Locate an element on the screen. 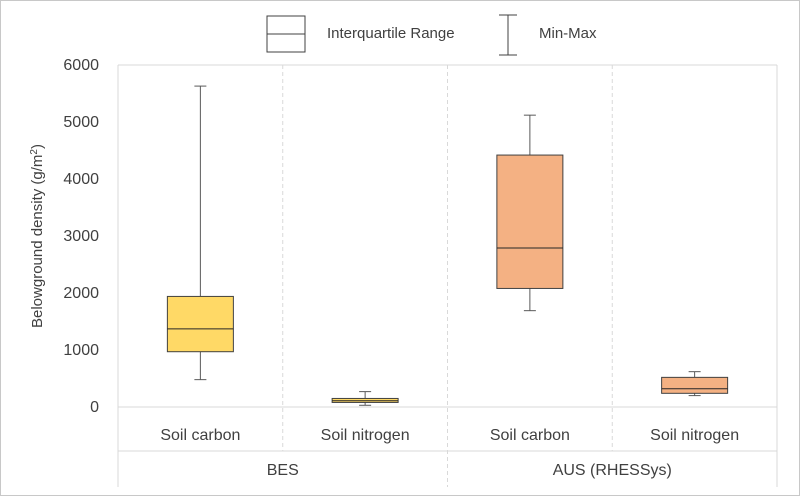 This screenshot has width=800, height=502. legend: Interquartile Range Min-Max is located at coordinates (431, 35).